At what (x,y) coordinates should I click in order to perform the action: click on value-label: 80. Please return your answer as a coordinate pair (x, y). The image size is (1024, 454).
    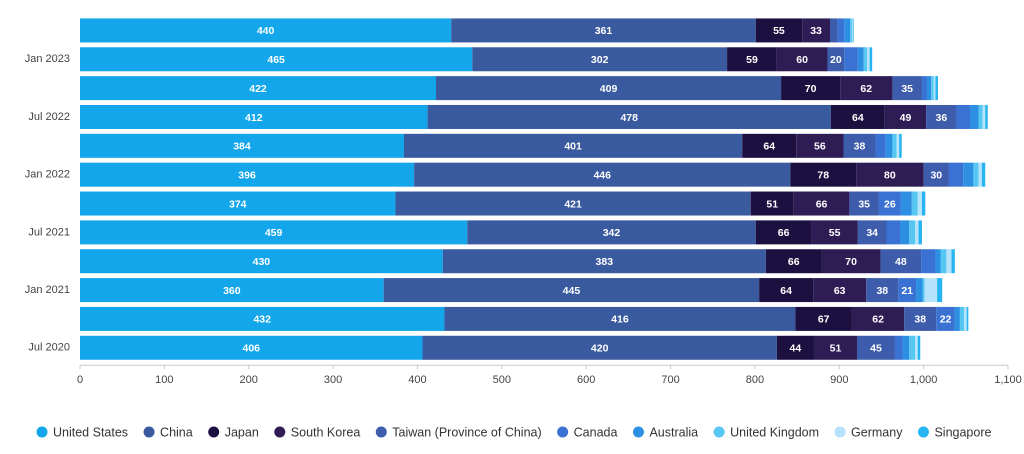
    Looking at the image, I should click on (890, 175).